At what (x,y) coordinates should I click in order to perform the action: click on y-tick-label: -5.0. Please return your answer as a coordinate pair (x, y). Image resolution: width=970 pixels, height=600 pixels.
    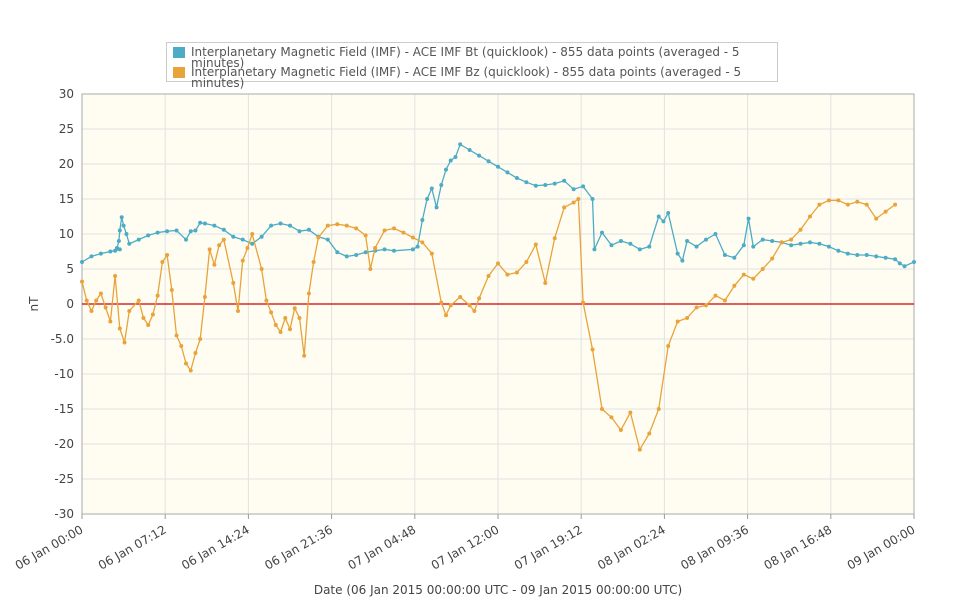
    Looking at the image, I should click on (62, 339).